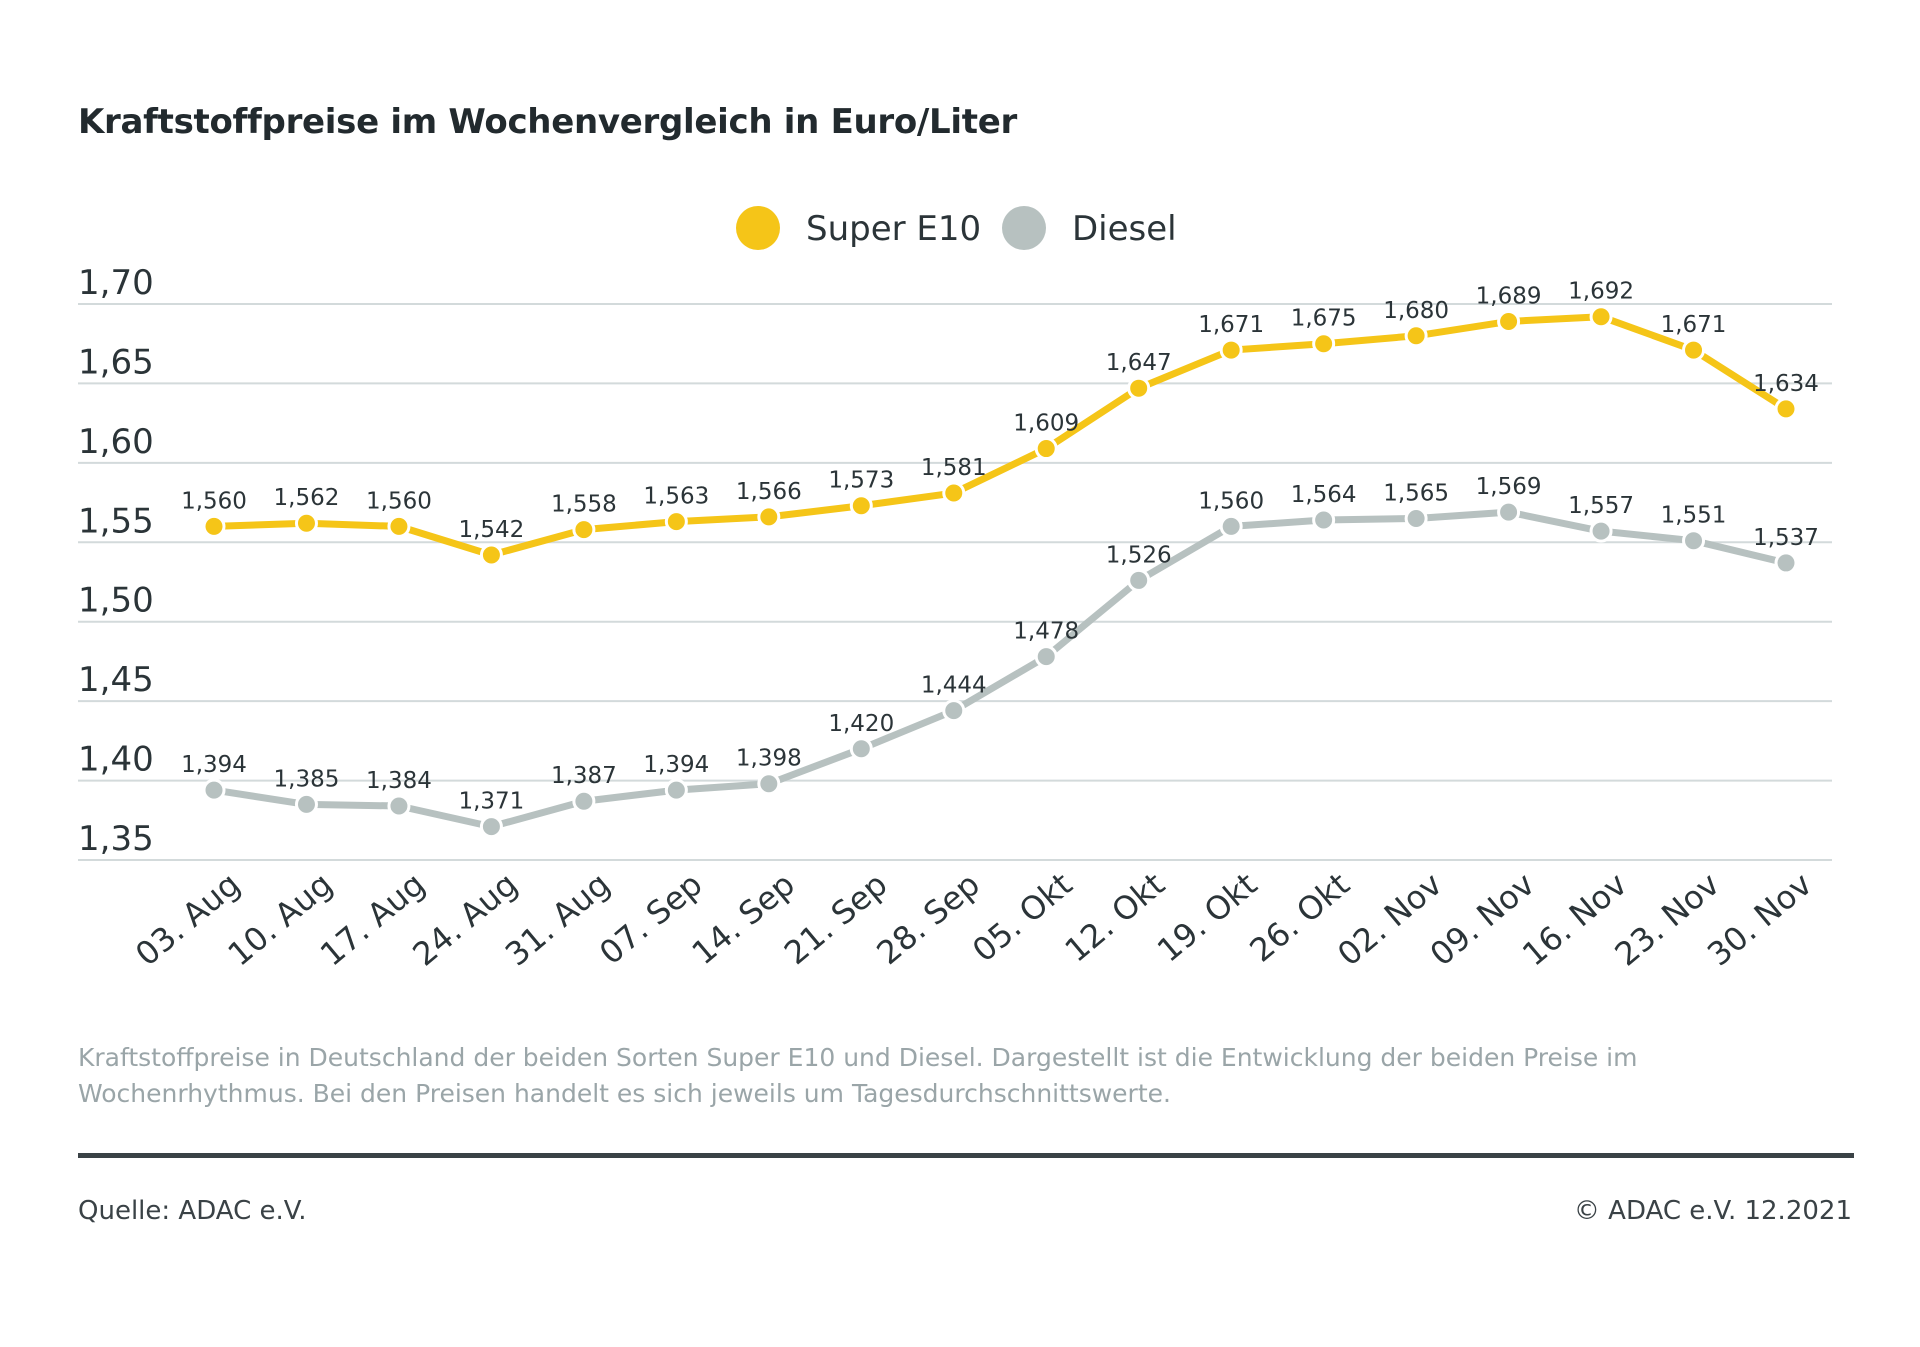 Image resolution: width=1920 pixels, height=1347 pixels. I want to click on x-tick-label: 16. Nov, so click(1574, 919).